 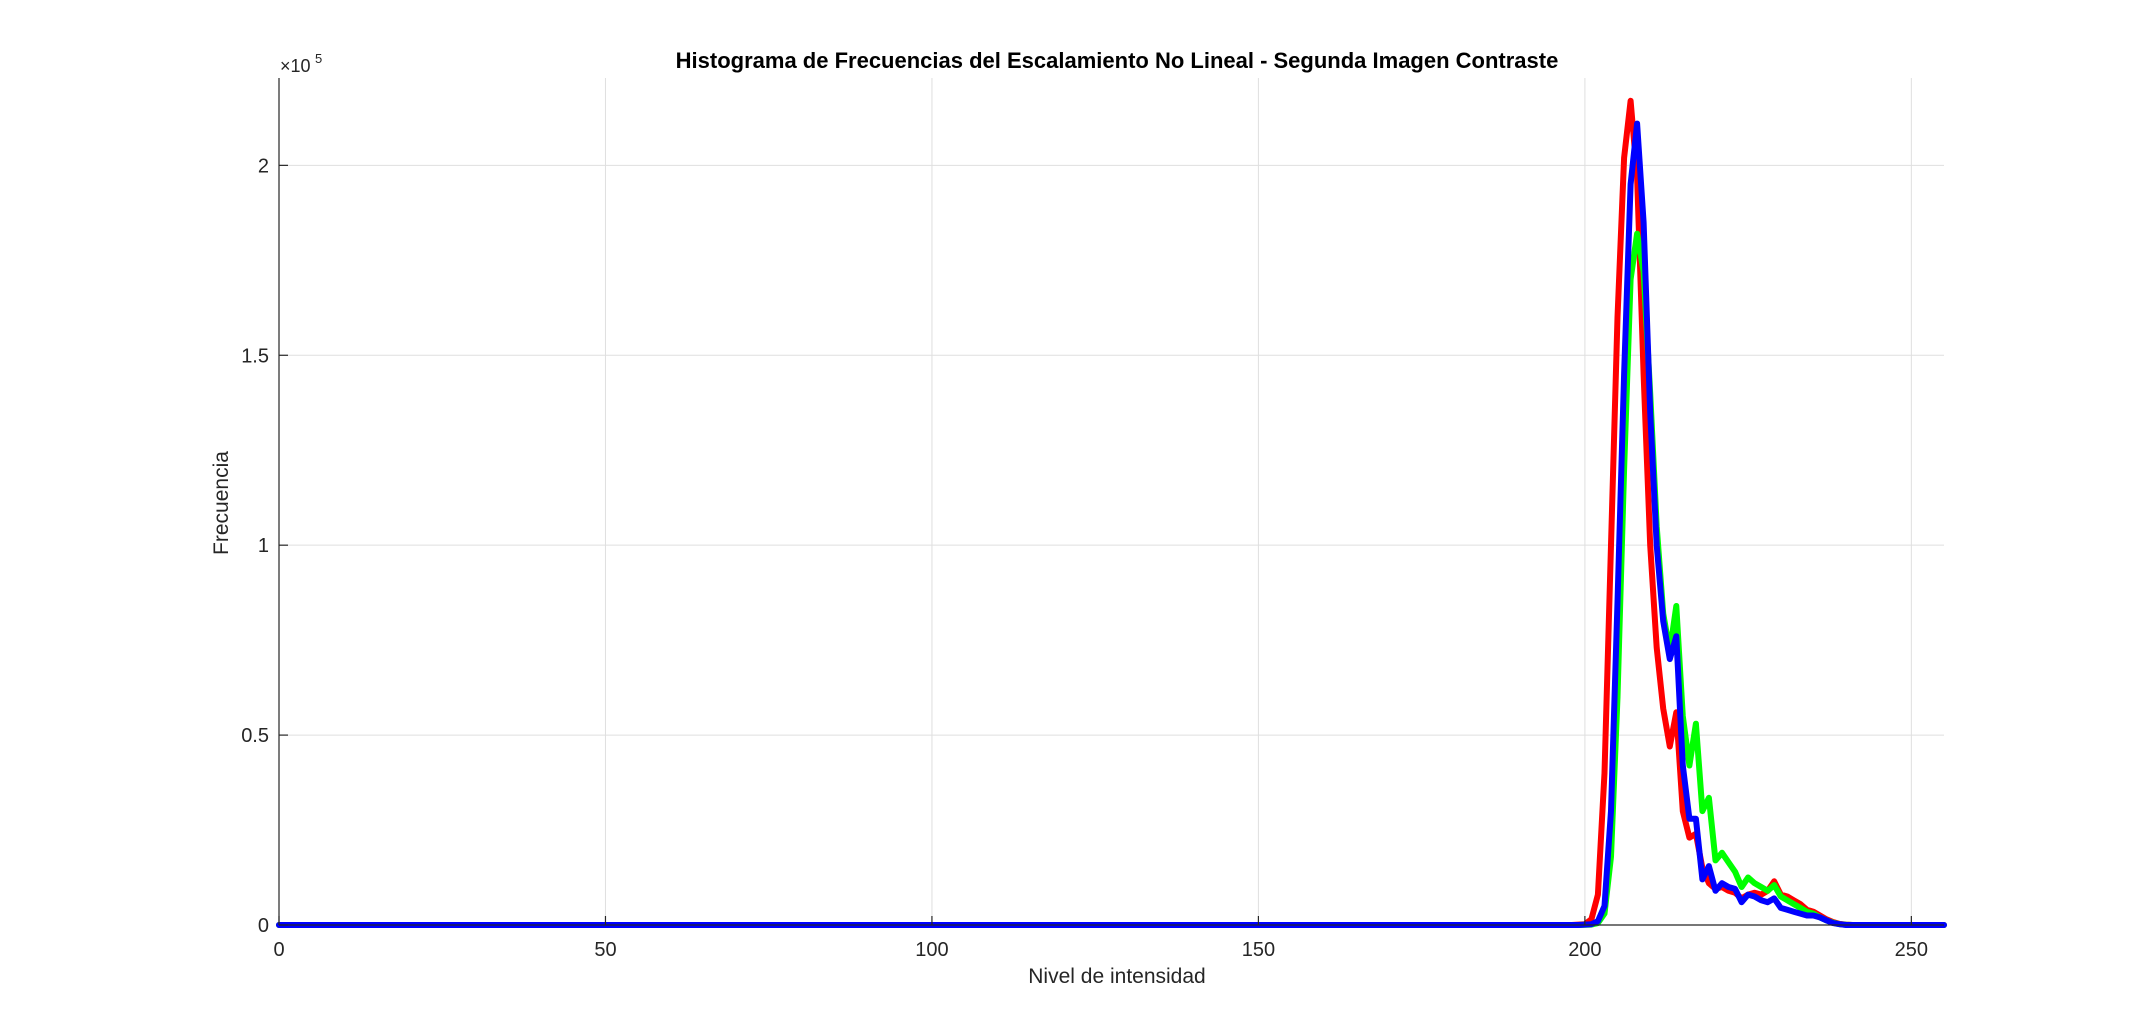 I want to click on y-exponent-base: ×10, so click(x=295, y=66).